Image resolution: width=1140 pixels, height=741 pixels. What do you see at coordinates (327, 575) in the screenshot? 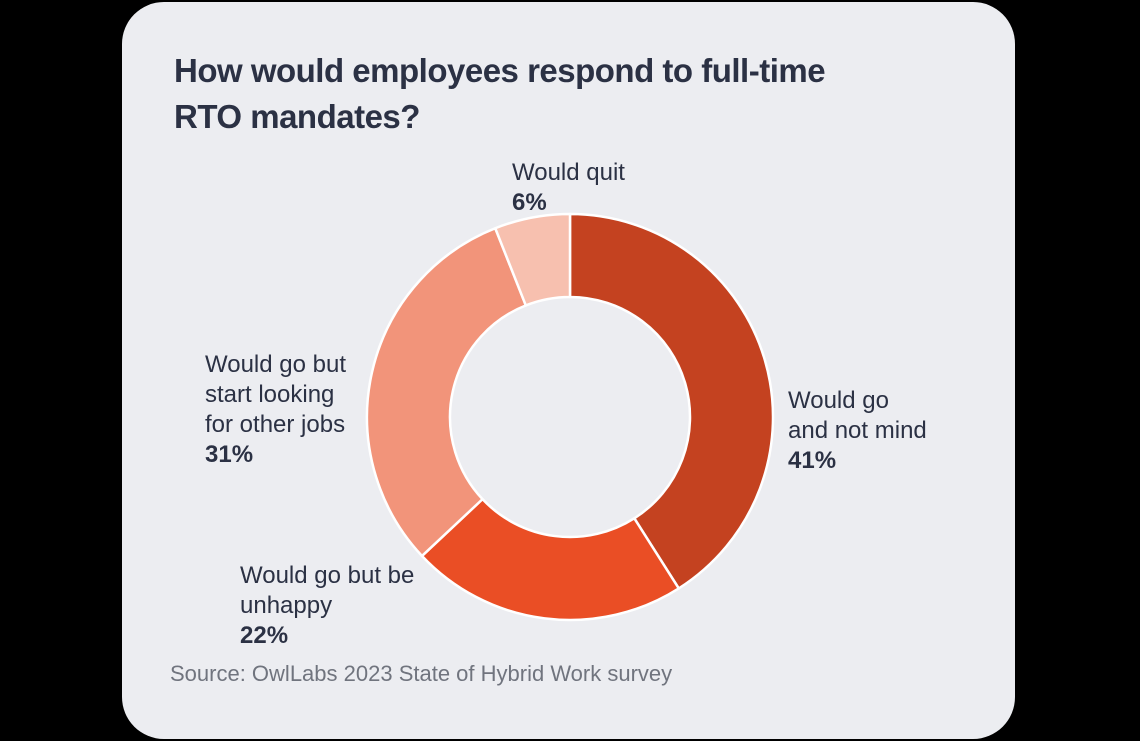
I see `label-line: Would go but be` at bounding box center [327, 575].